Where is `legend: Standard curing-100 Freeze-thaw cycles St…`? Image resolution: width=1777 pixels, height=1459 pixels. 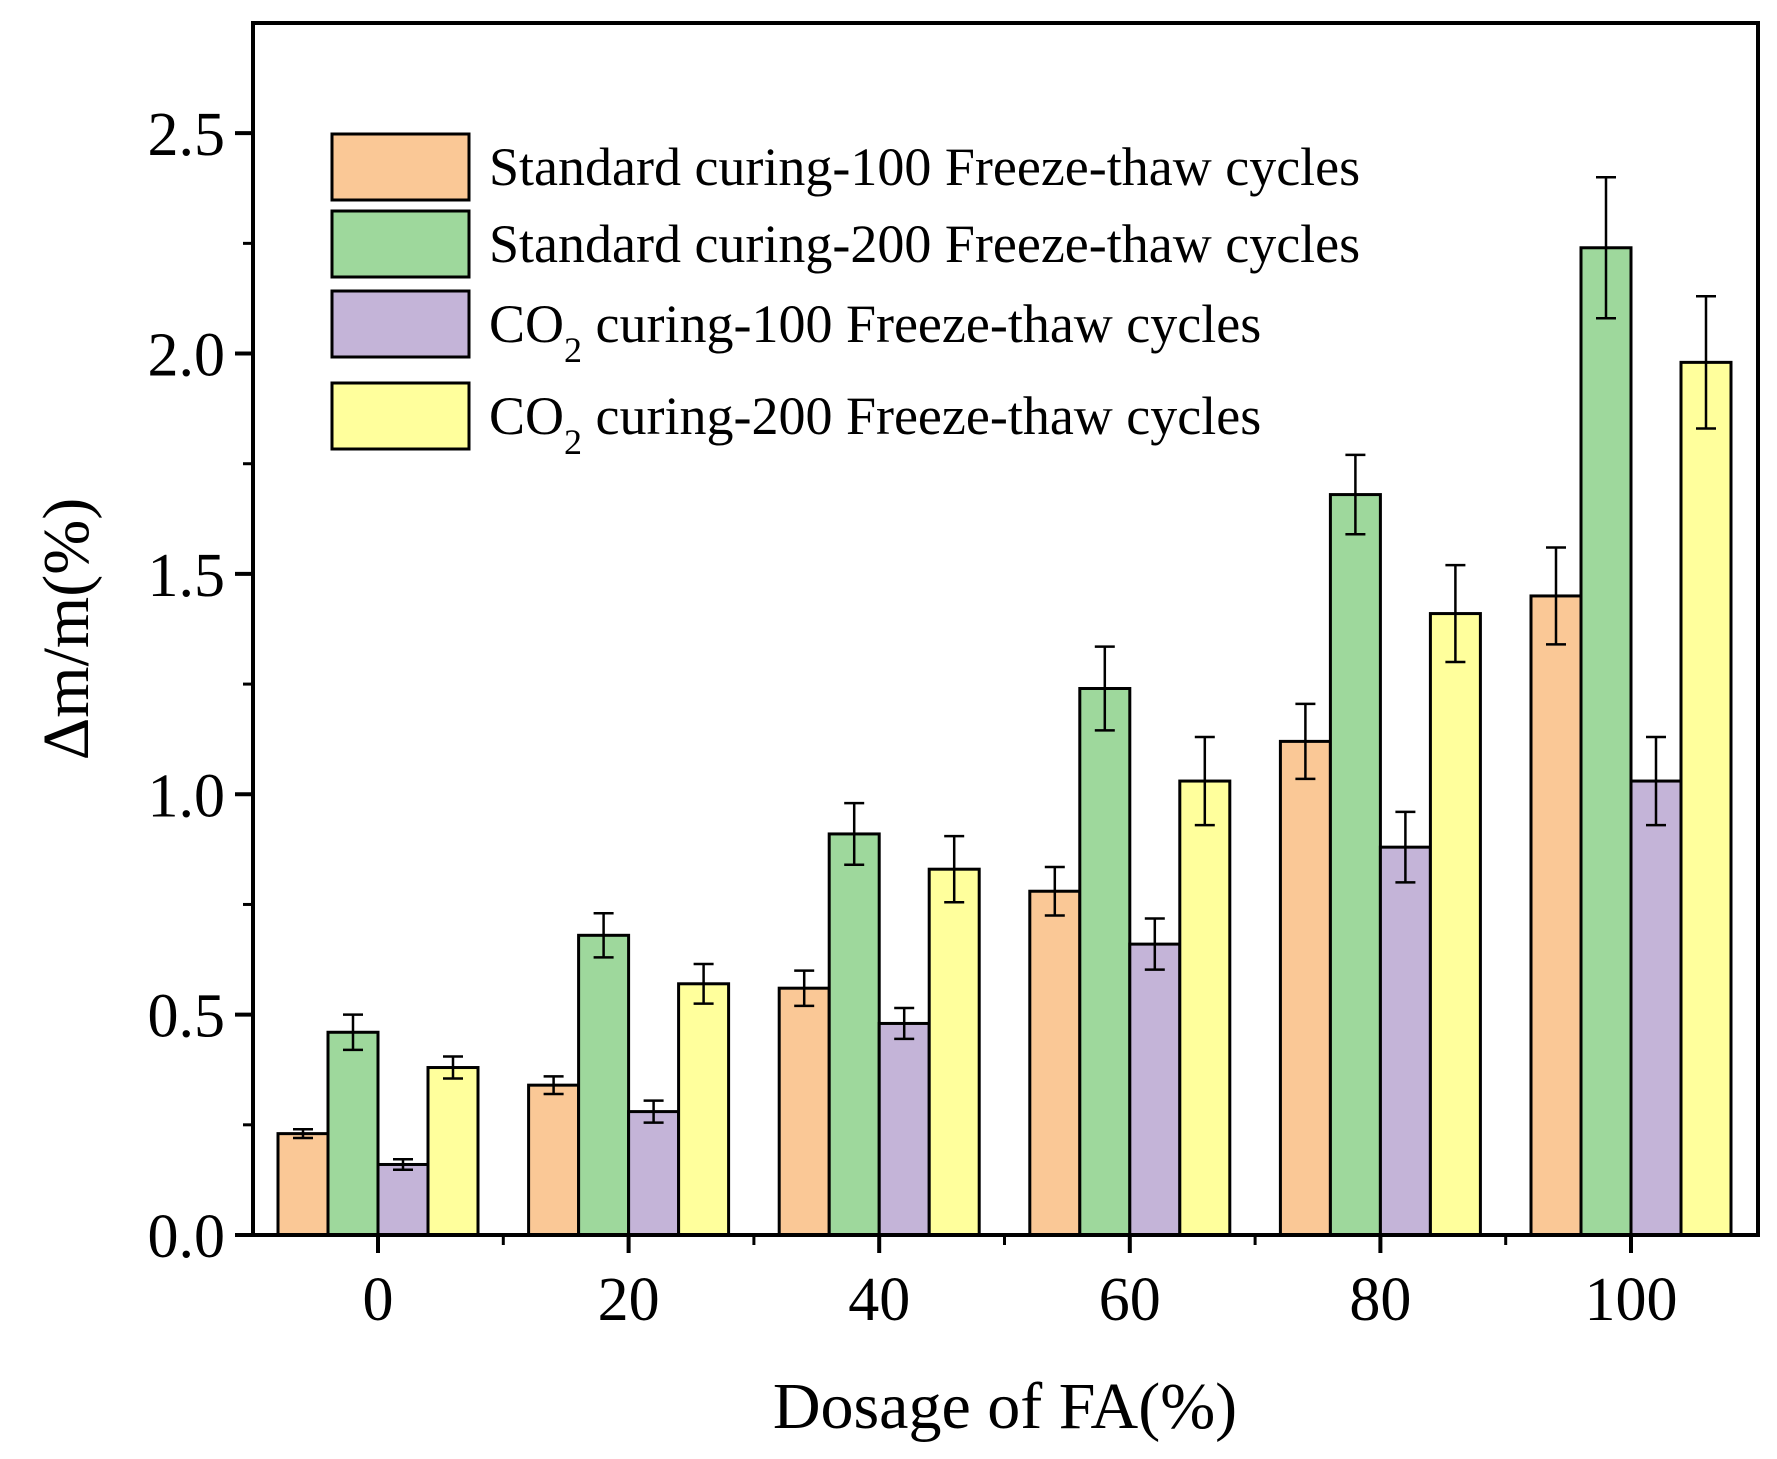 legend: Standard curing-100 Freeze-thaw cycles St… is located at coordinates (845, 297).